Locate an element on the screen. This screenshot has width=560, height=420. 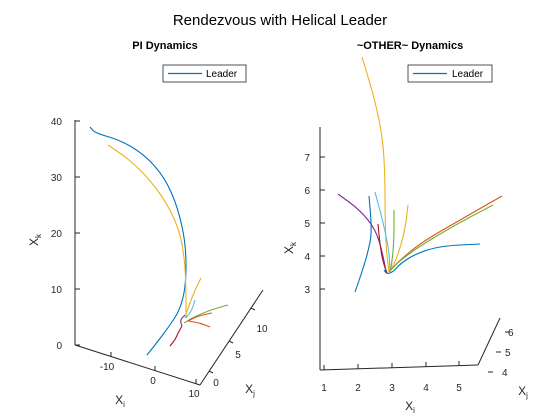
z-ticks-other is located at coordinates (322, 223).